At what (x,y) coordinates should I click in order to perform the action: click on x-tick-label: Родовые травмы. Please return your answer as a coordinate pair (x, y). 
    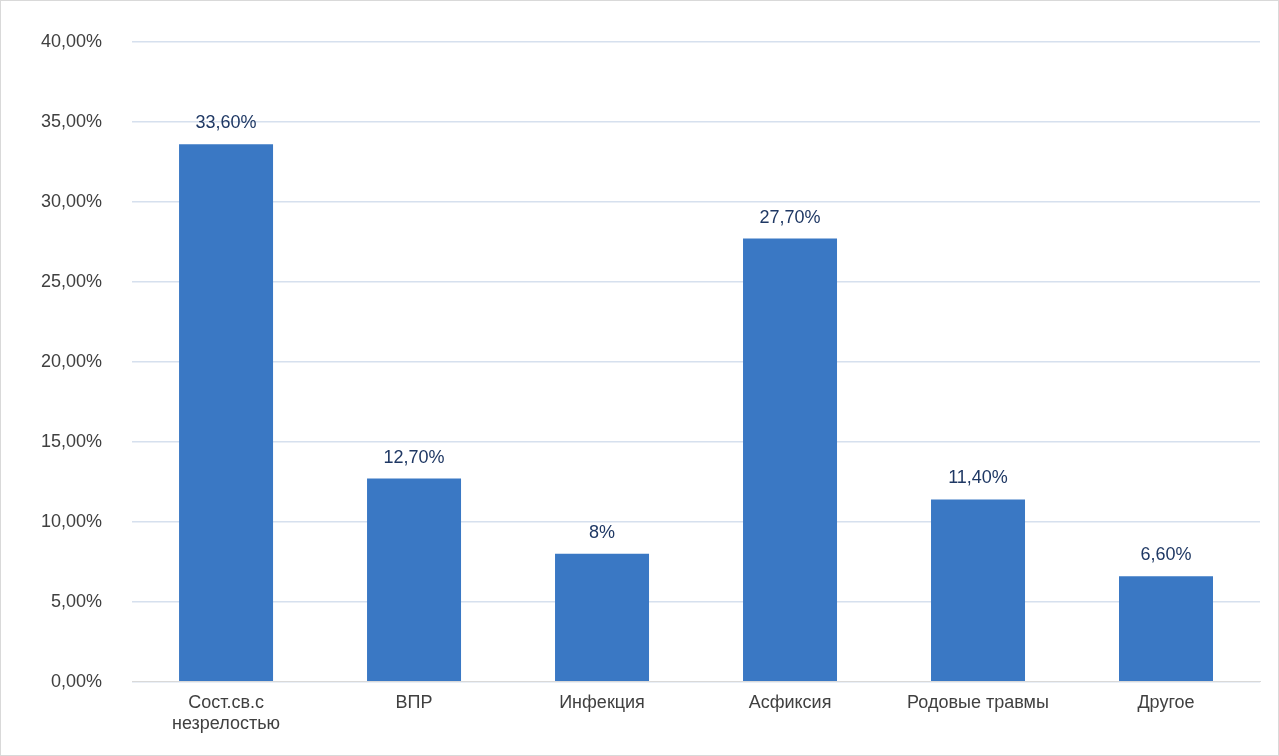
    Looking at the image, I should click on (978, 701).